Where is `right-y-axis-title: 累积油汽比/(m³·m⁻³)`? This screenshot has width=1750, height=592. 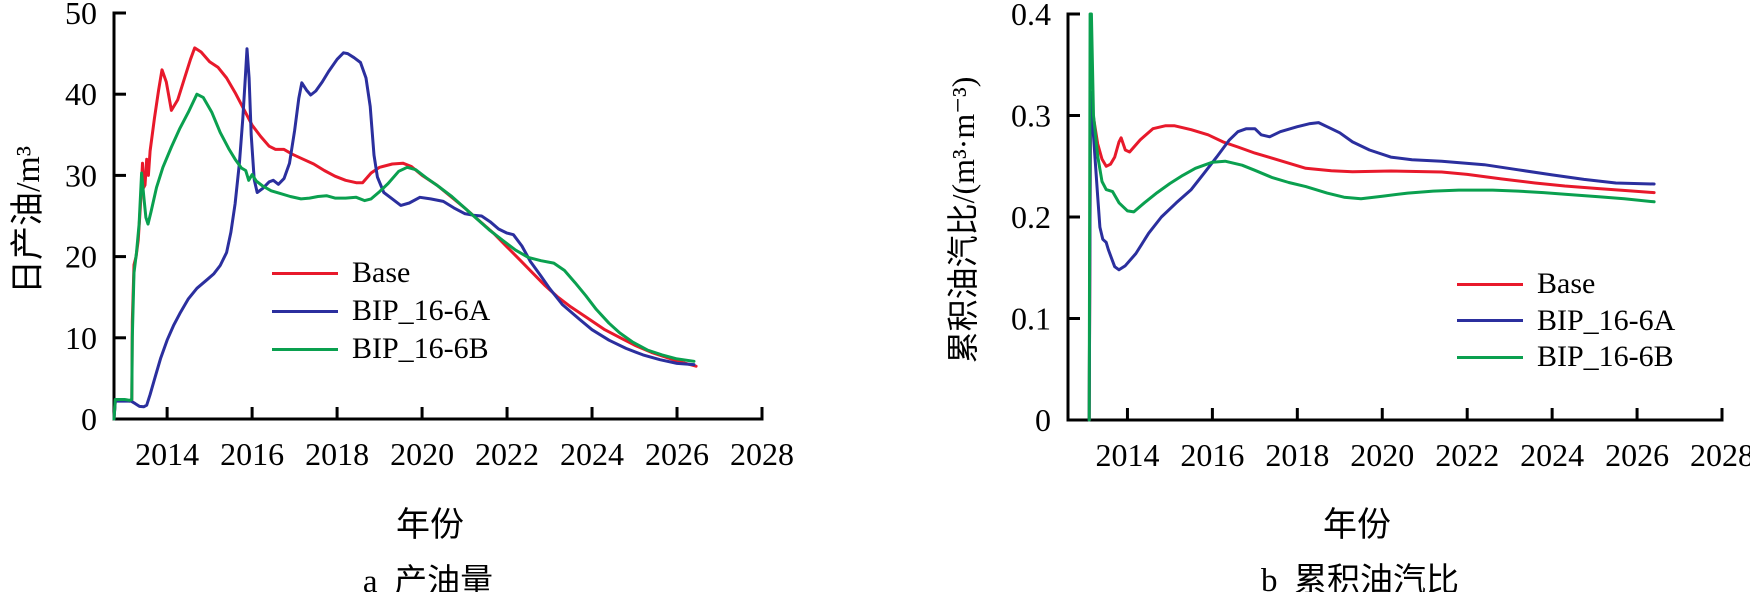
right-y-axis-title: 累积油汽比/(m³·m⁻³) is located at coordinates (963, 220).